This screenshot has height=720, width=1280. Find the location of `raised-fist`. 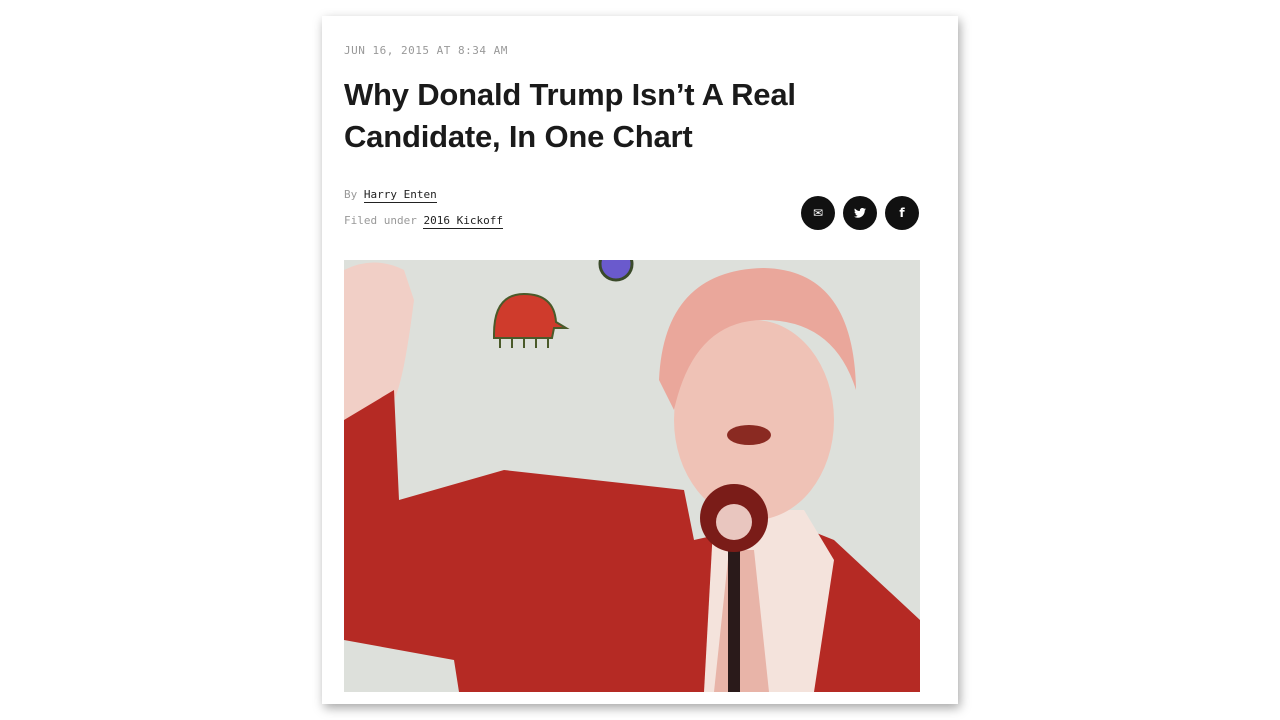

raised-fist is located at coordinates (379, 341).